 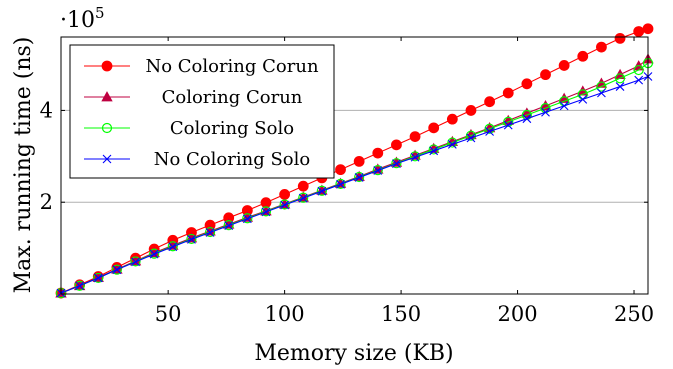 What do you see at coordinates (46, 156) in the screenshot?
I see `y-tick-labels: 24` at bounding box center [46, 156].